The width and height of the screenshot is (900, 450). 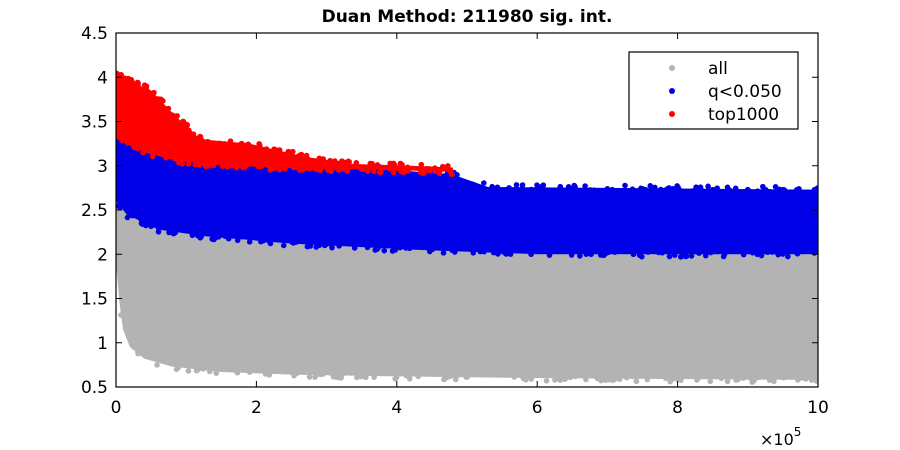 I want to click on y-tick-label: 2.5, so click(x=94, y=211).